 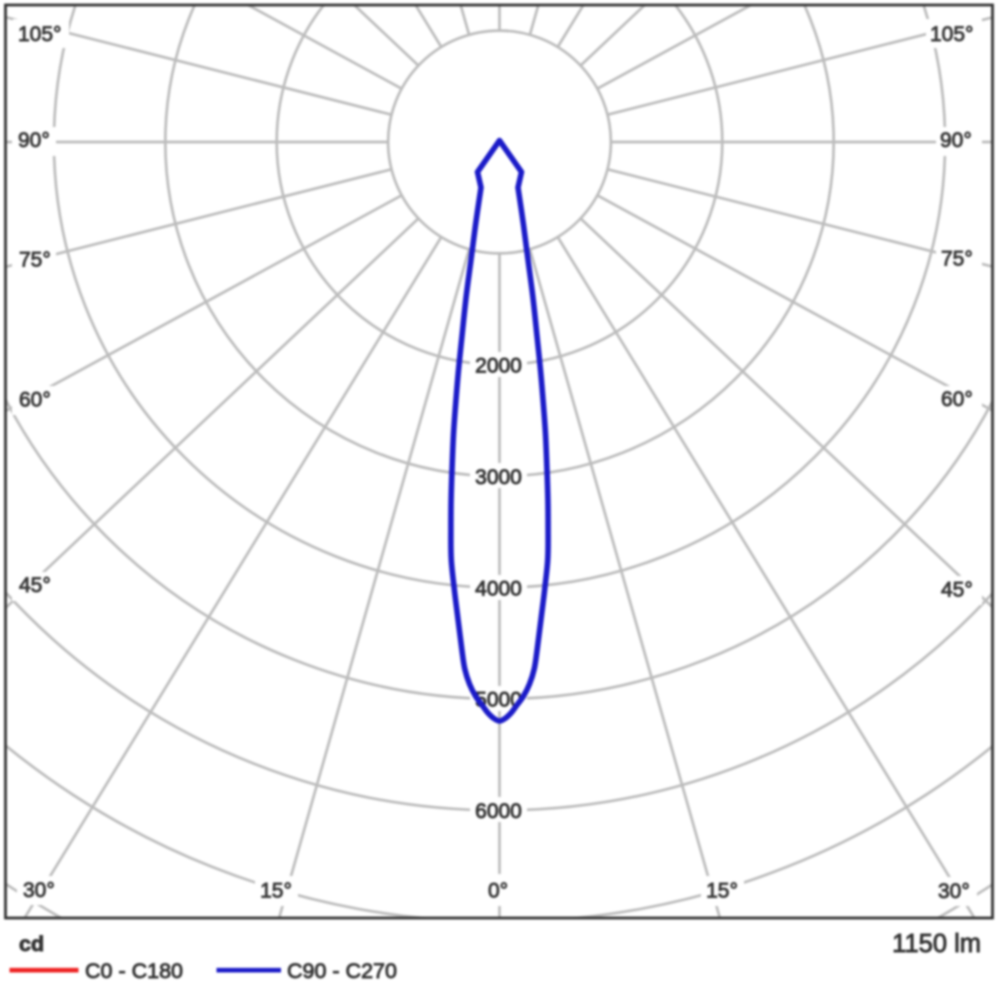 What do you see at coordinates (498, 891) in the screenshot?
I see `svg-text: 0°` at bounding box center [498, 891].